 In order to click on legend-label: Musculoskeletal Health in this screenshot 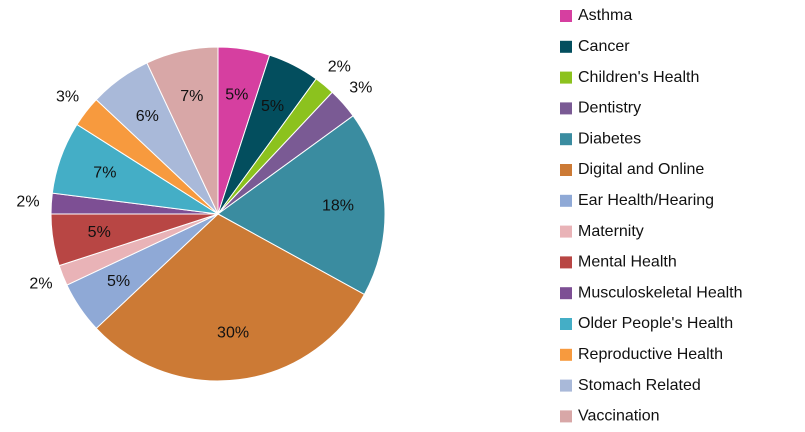, I will do `click(660, 292)`.